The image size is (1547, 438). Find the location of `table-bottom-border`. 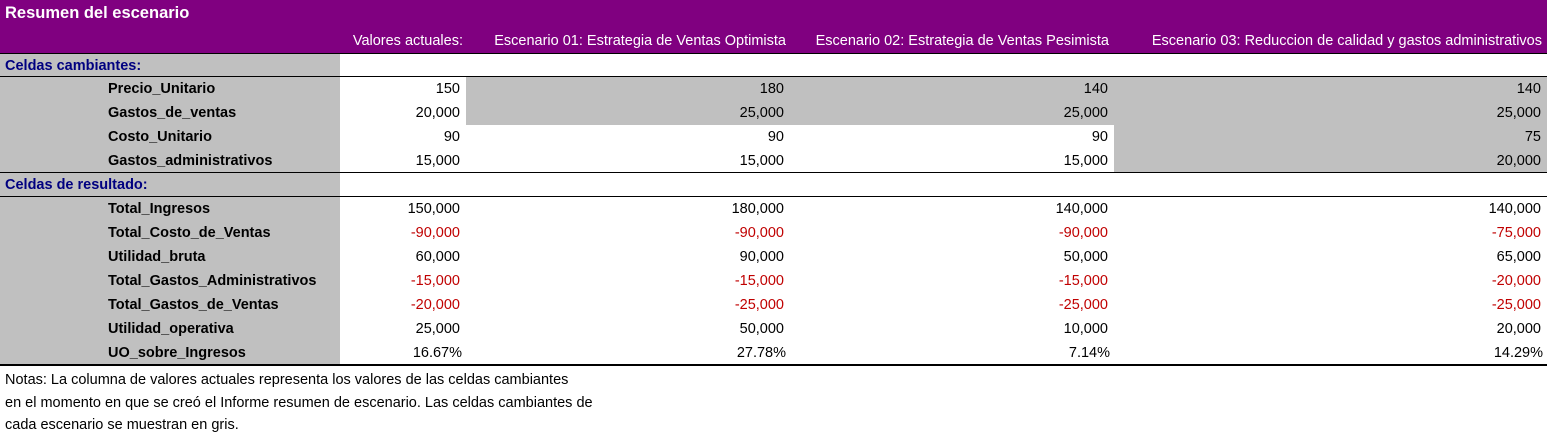

table-bottom-border is located at coordinates (773, 365).